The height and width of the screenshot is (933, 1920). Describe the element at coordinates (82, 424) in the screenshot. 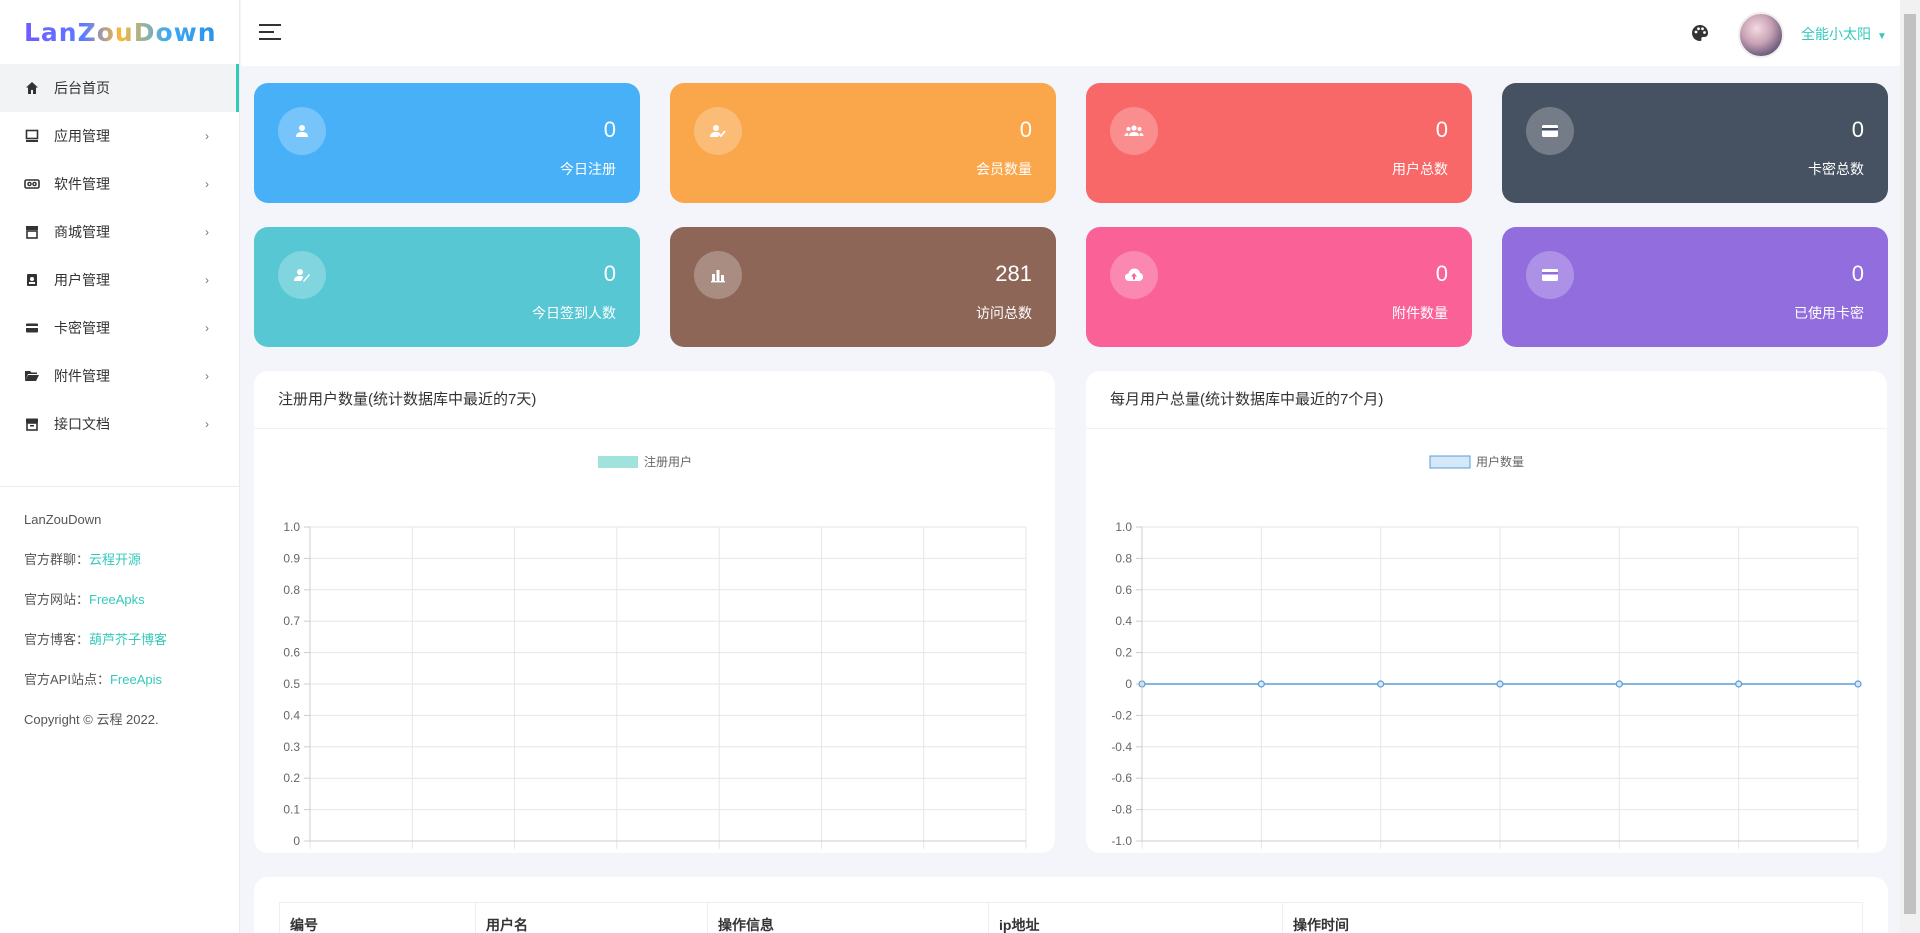

I see `sidebar-item-label: 接口文档` at that location.